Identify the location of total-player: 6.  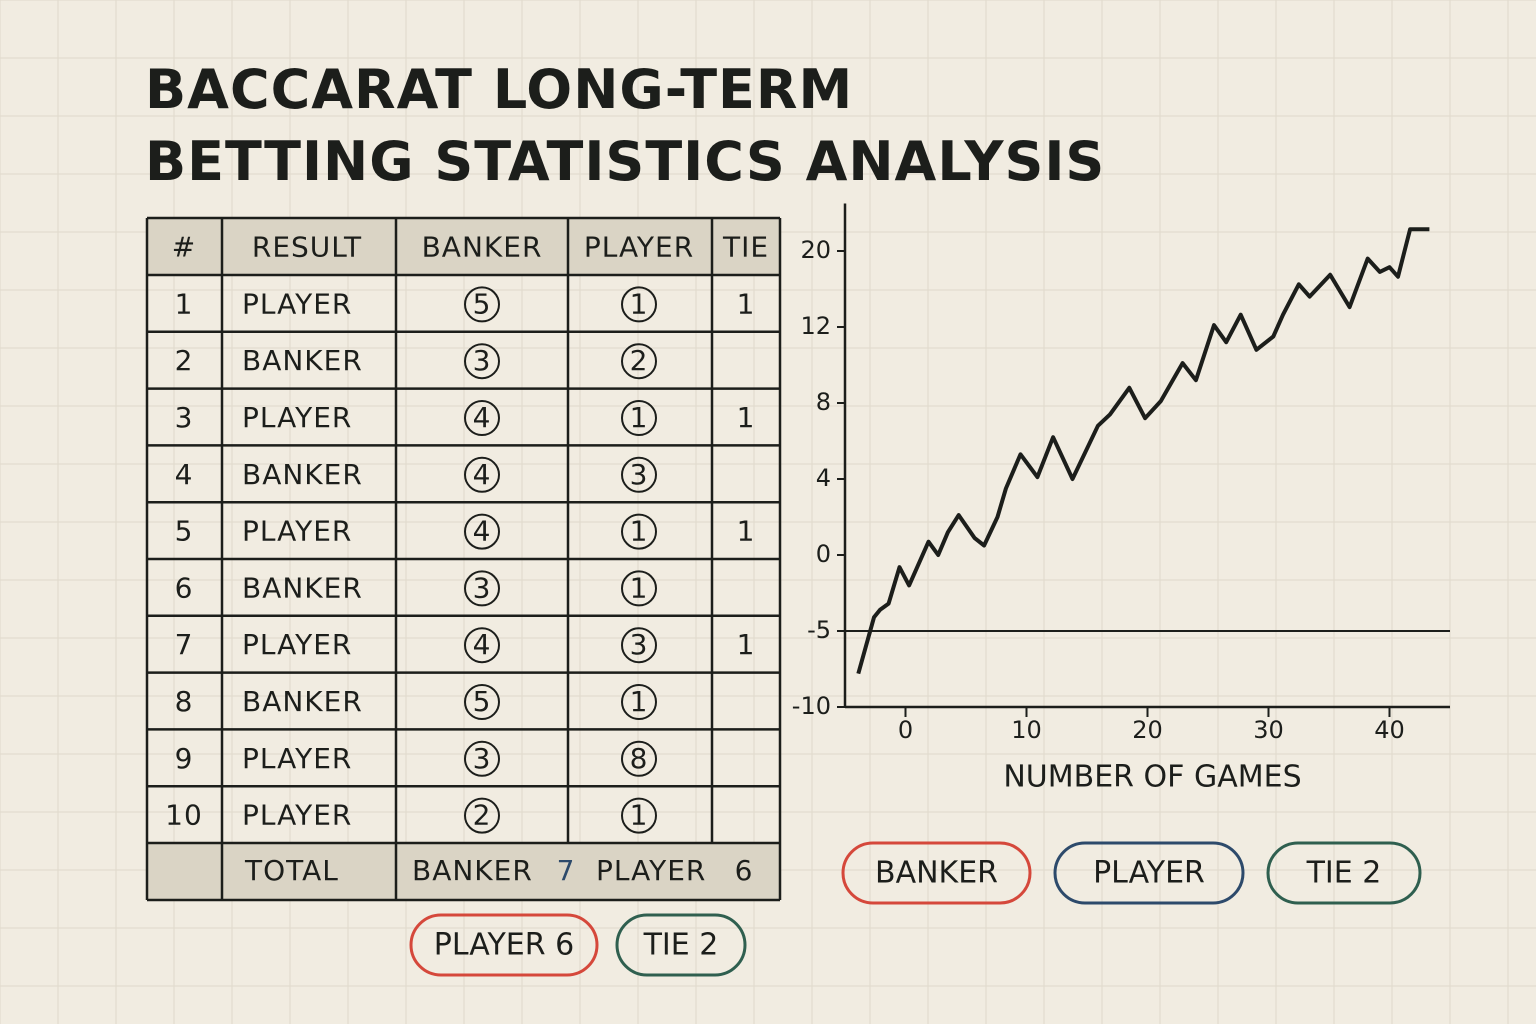
(744, 870).